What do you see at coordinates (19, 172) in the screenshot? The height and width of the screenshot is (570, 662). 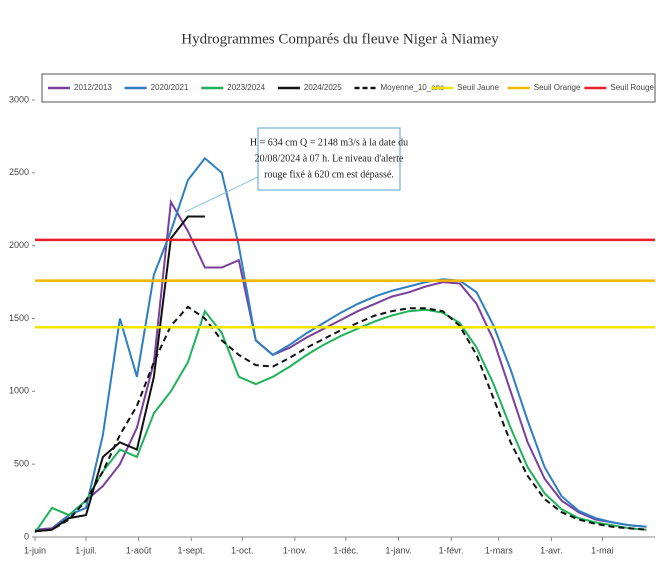 I see `y-tick-label: 2500` at bounding box center [19, 172].